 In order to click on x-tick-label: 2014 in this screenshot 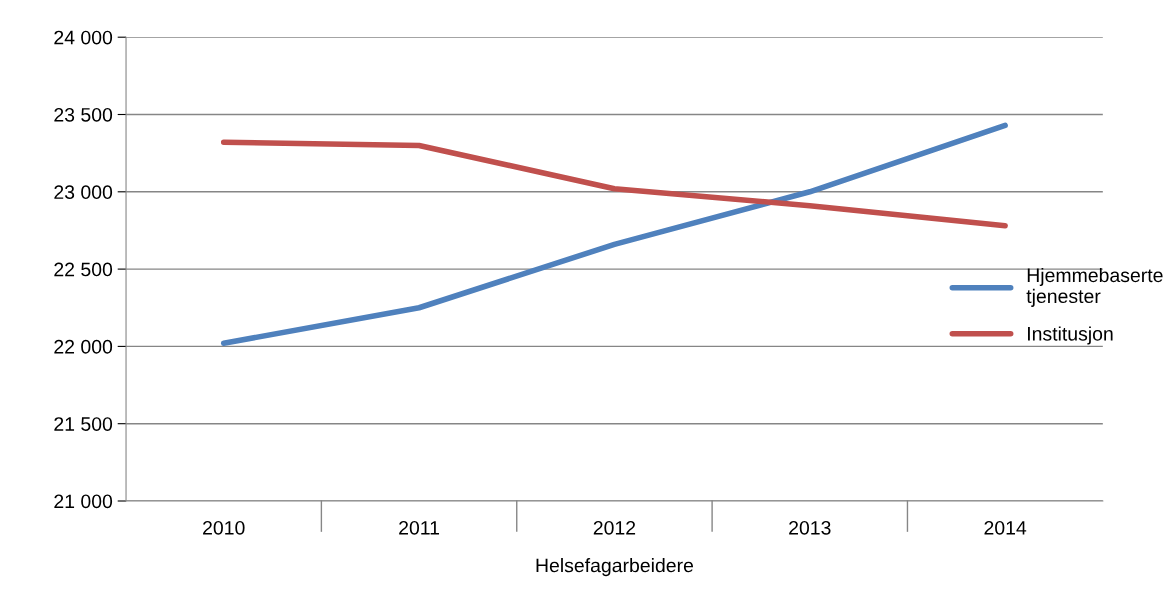, I will do `click(1005, 527)`.